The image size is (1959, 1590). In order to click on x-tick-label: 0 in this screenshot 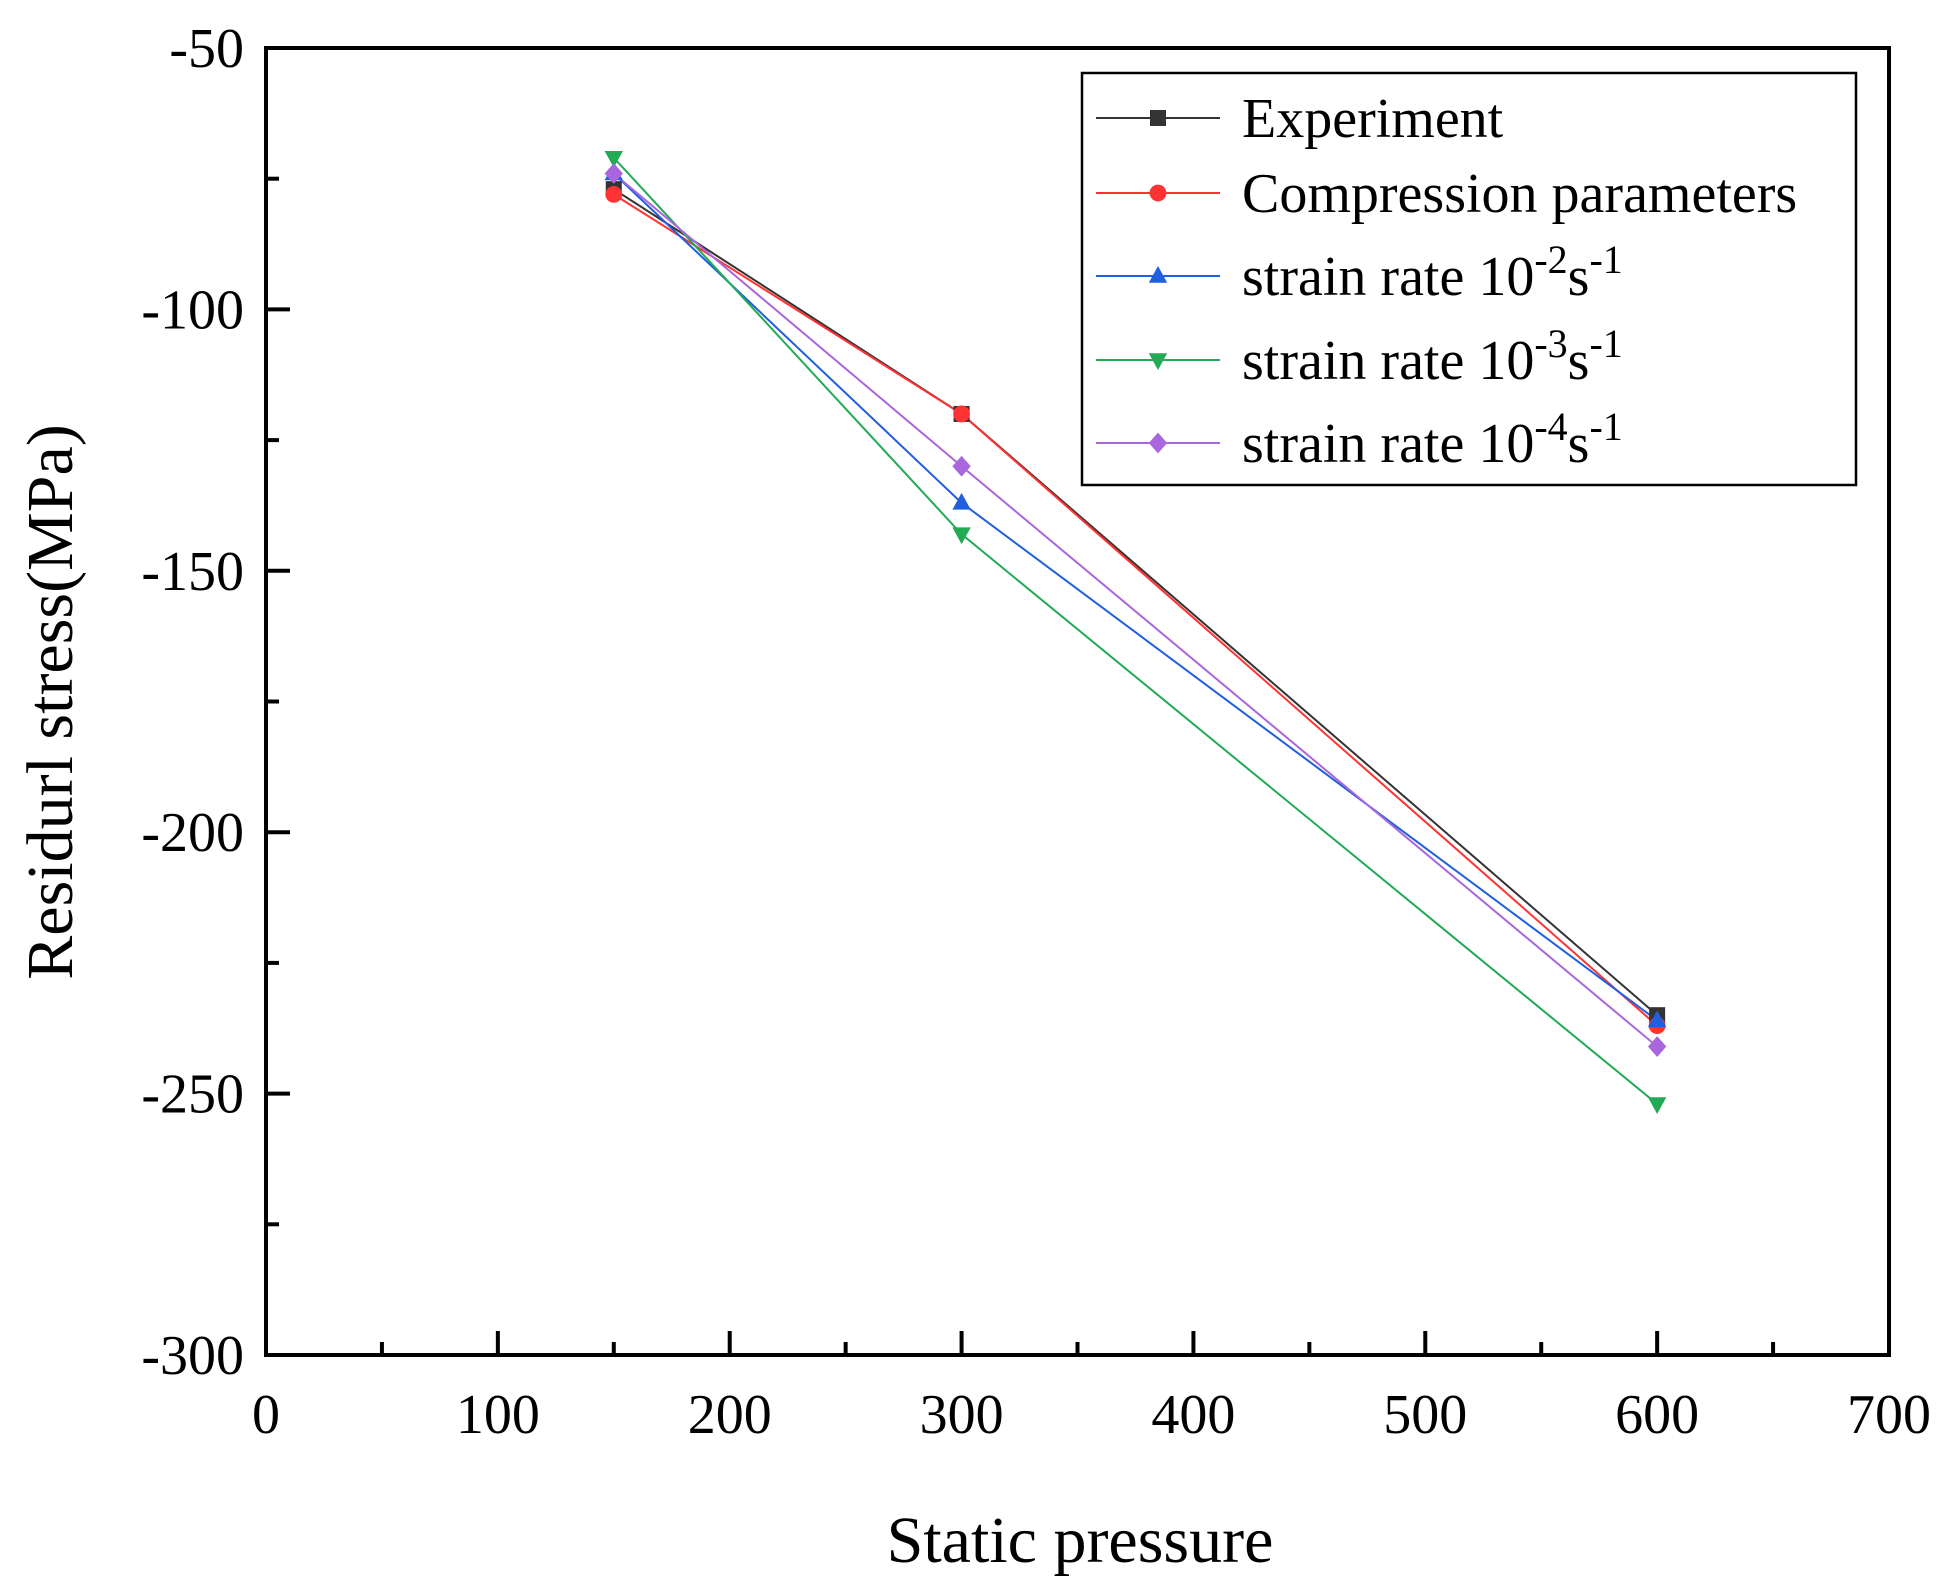, I will do `click(266, 1415)`.